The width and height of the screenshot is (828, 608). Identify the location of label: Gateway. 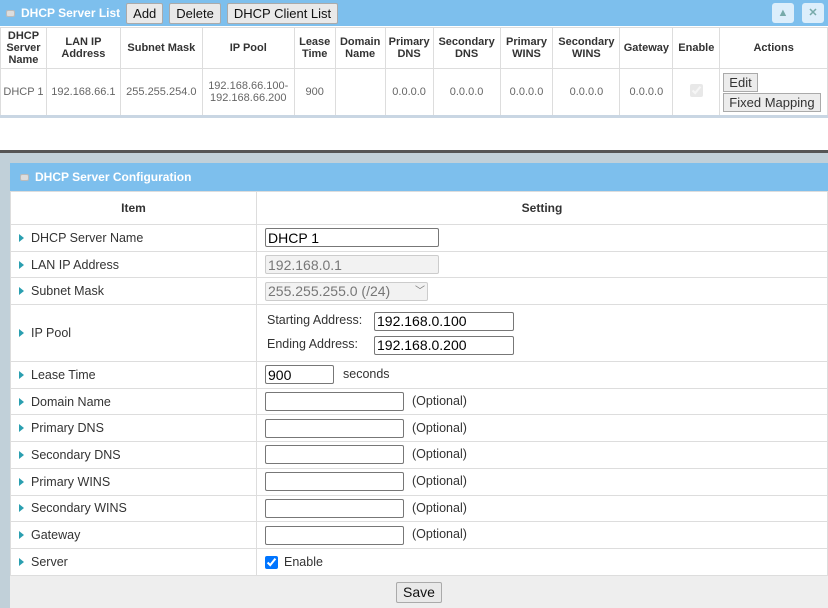
(56, 535).